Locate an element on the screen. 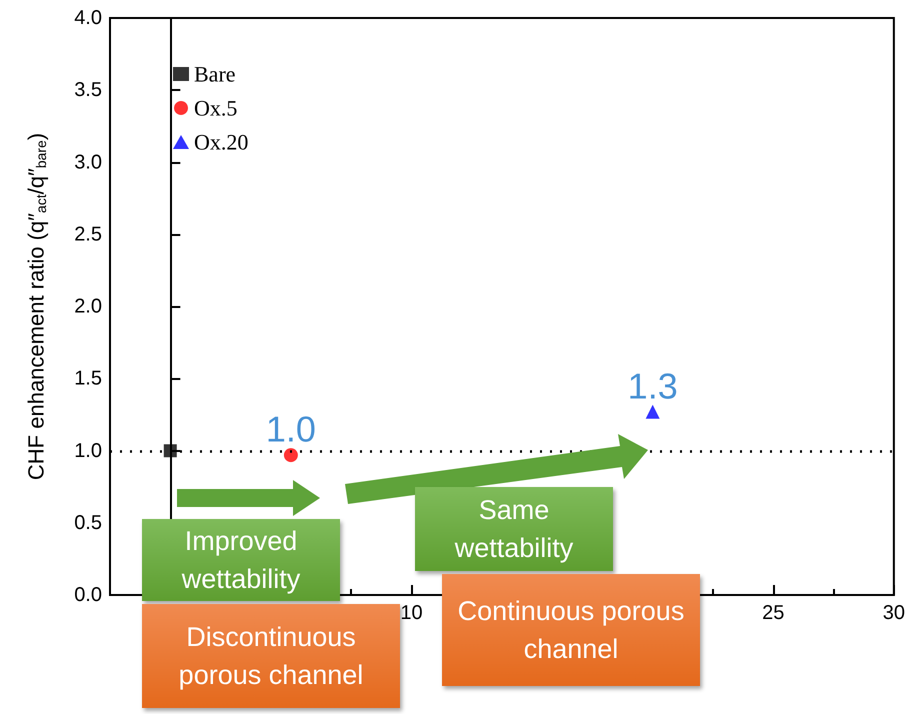 This screenshot has width=908, height=714. legend-label: Ox.20 is located at coordinates (221, 142).